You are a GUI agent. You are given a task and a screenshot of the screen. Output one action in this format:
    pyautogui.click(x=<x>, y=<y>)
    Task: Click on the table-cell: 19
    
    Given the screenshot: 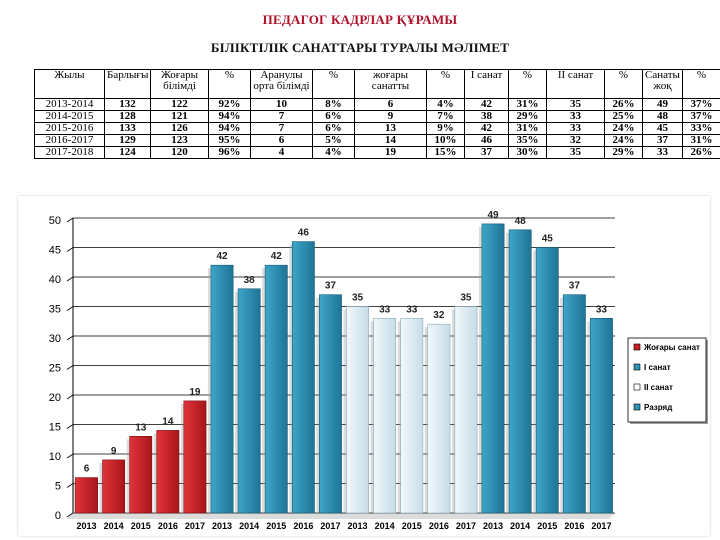 What is the action you would take?
    pyautogui.click(x=390, y=152)
    